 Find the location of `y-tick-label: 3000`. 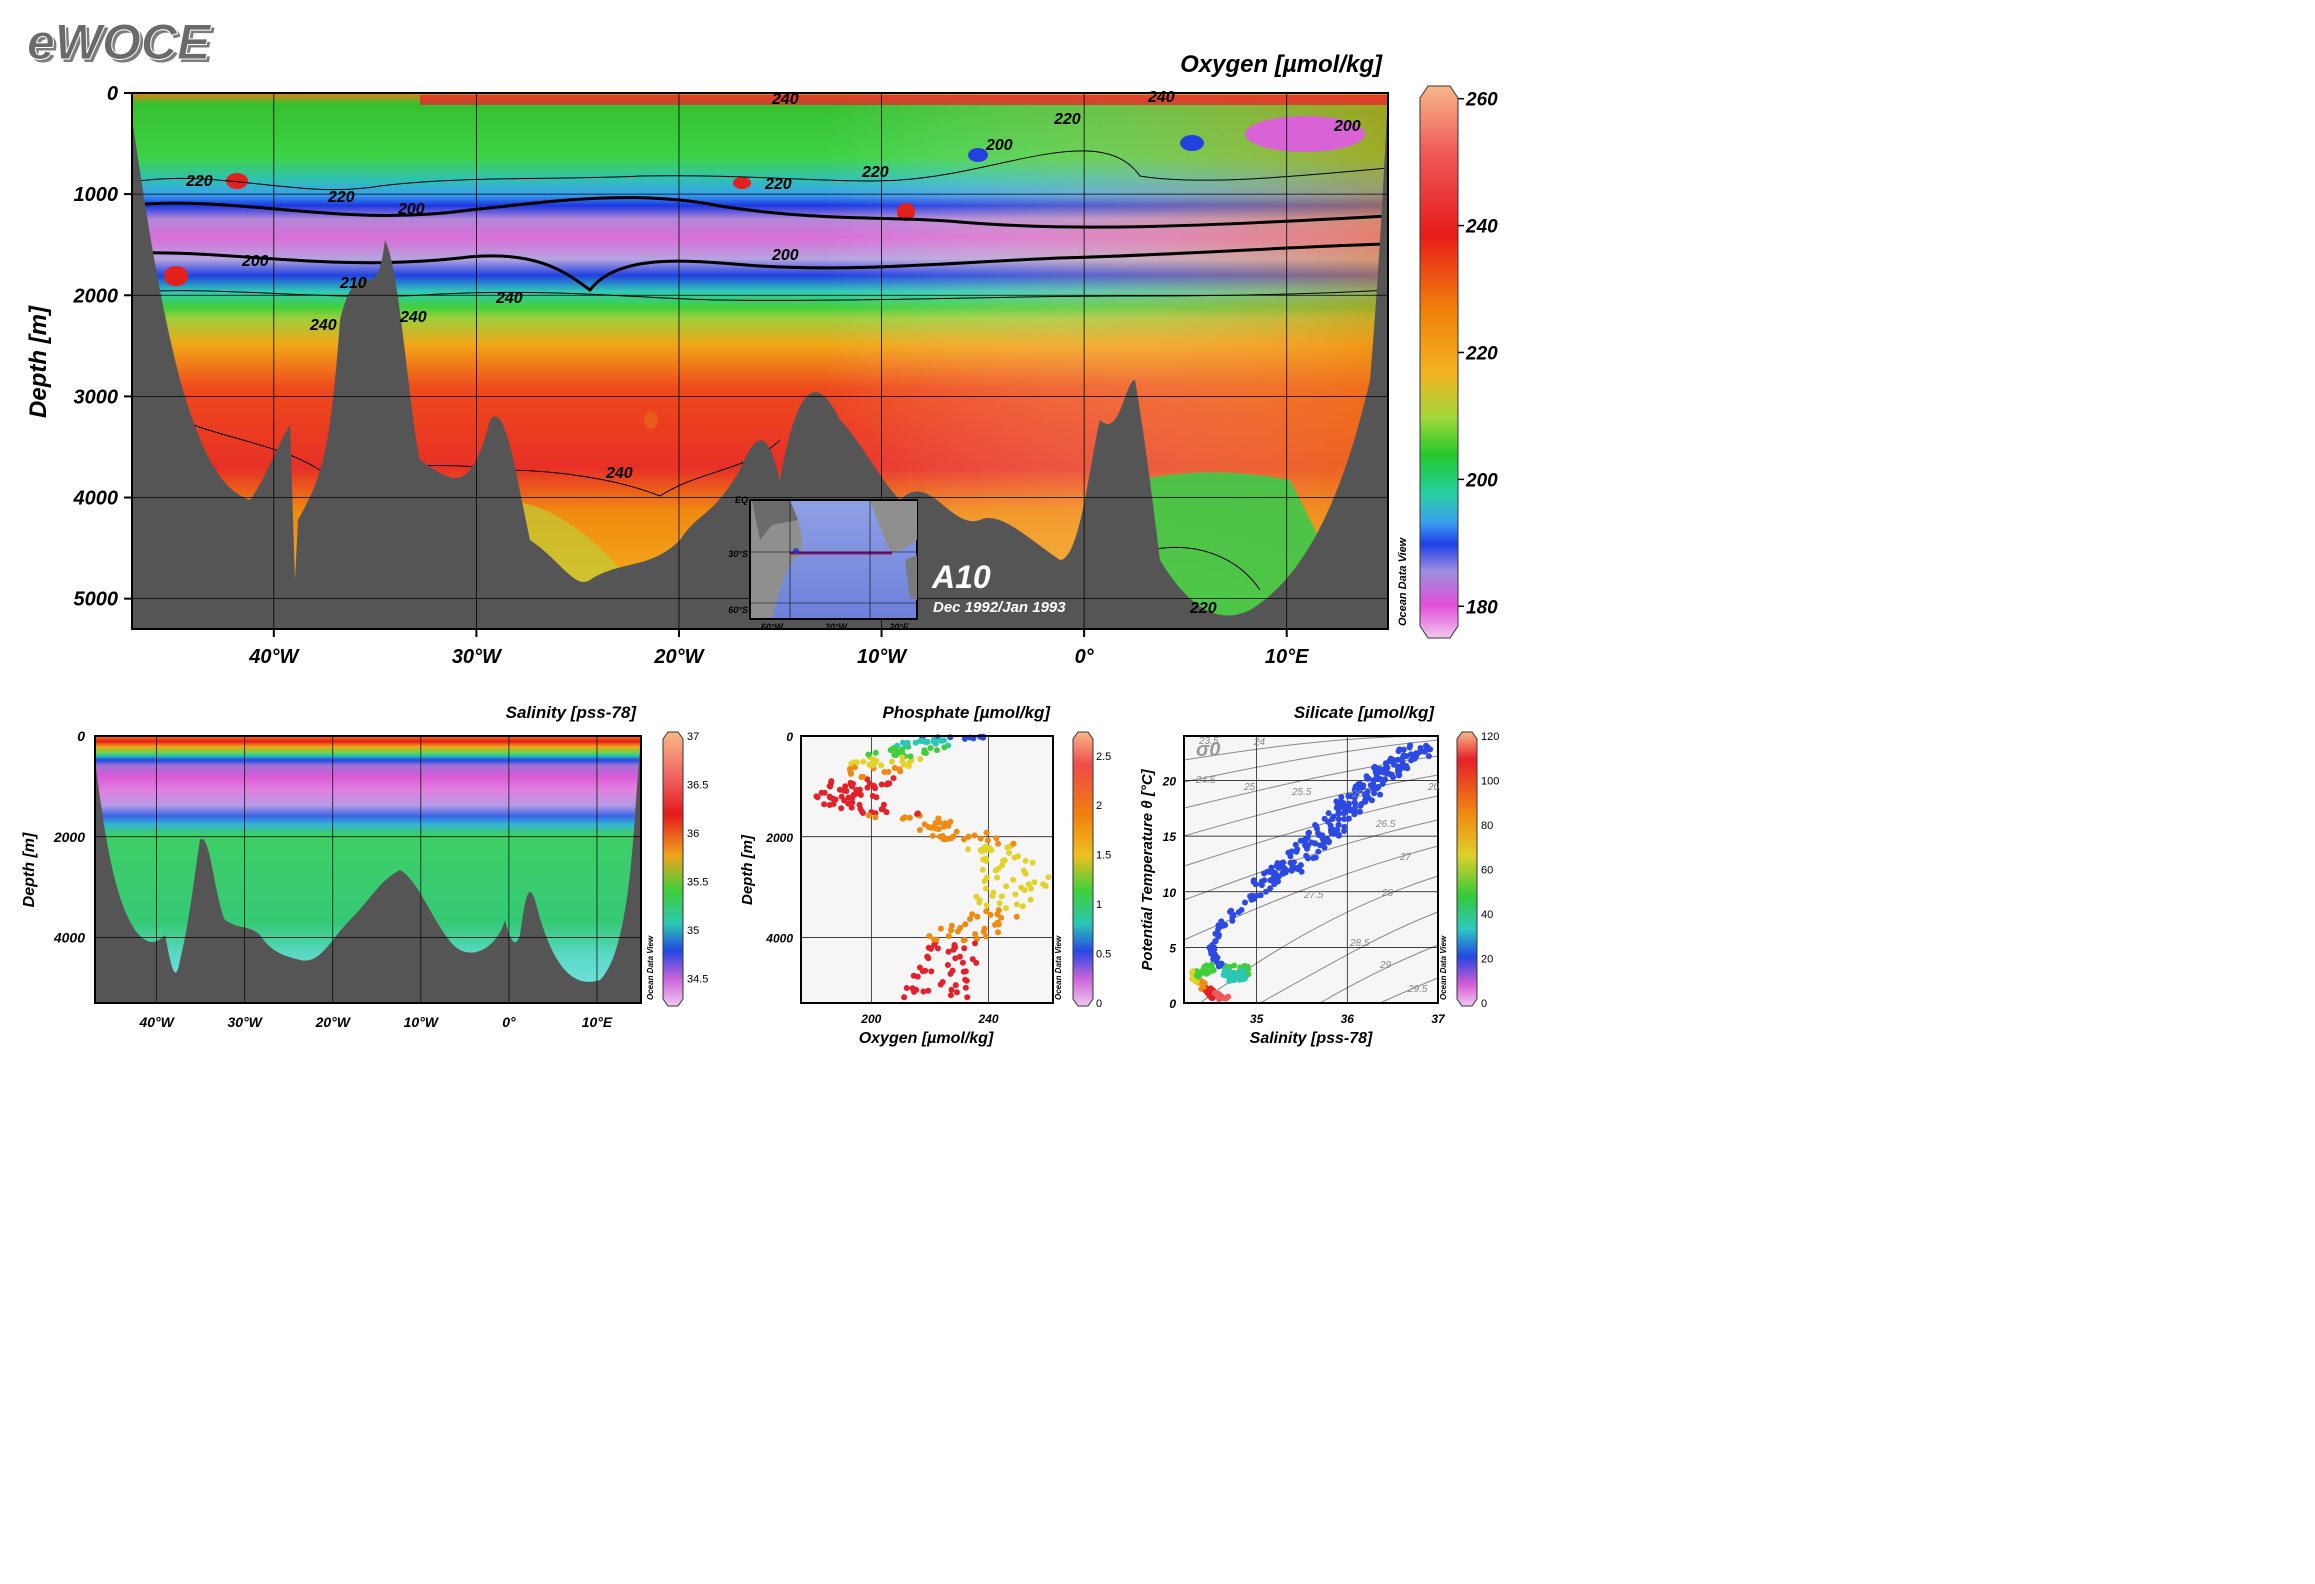

y-tick-label: 3000 is located at coordinates (96, 397).